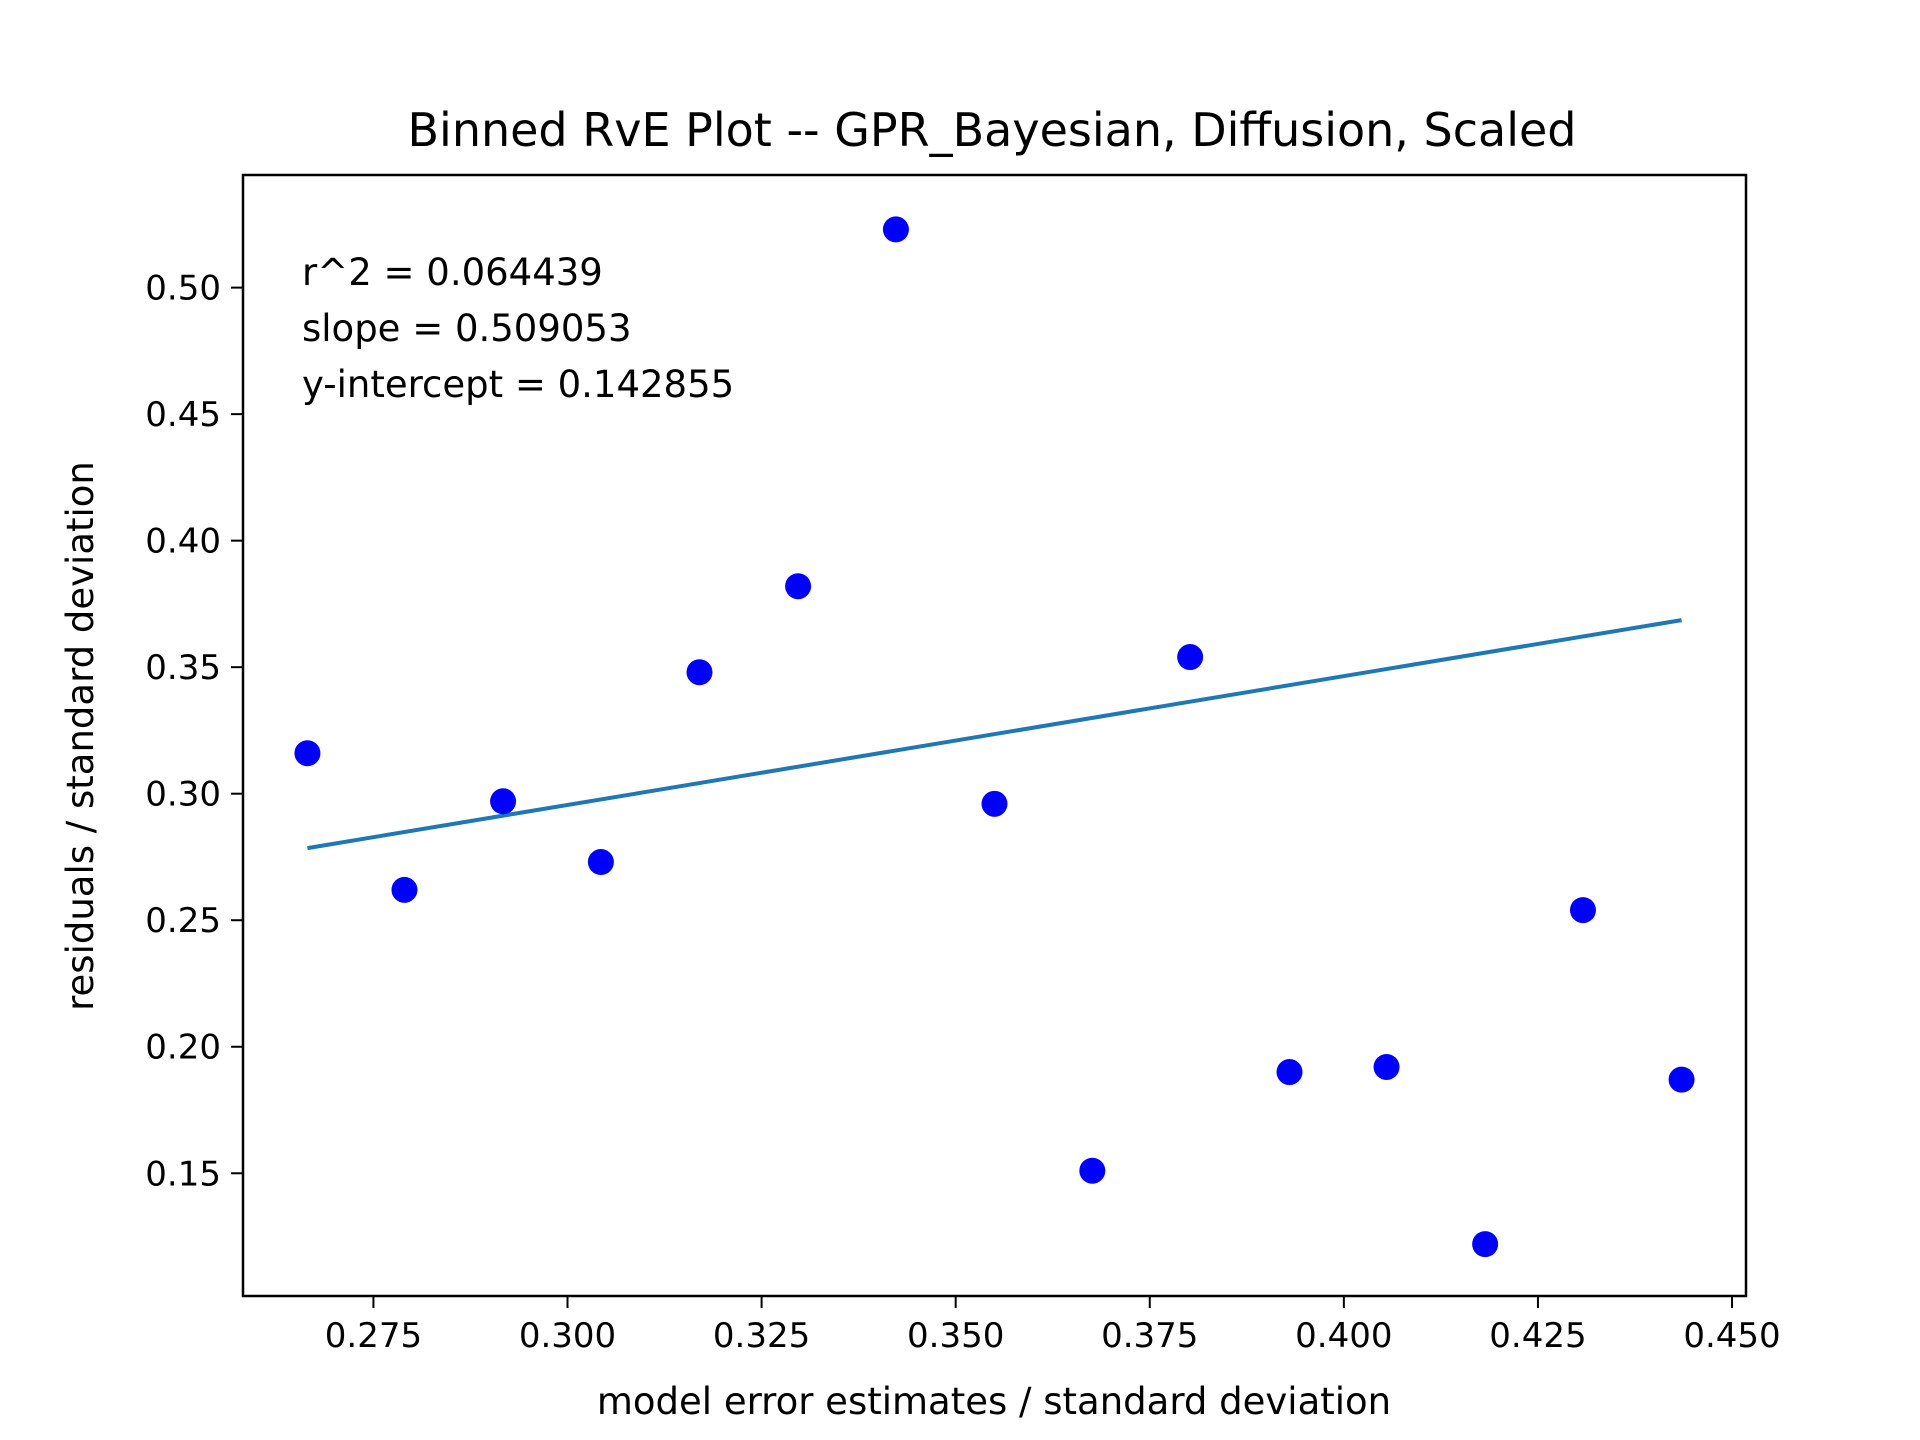  Describe the element at coordinates (1149, 1336) in the screenshot. I see `x-tick-label: 0.375` at that location.